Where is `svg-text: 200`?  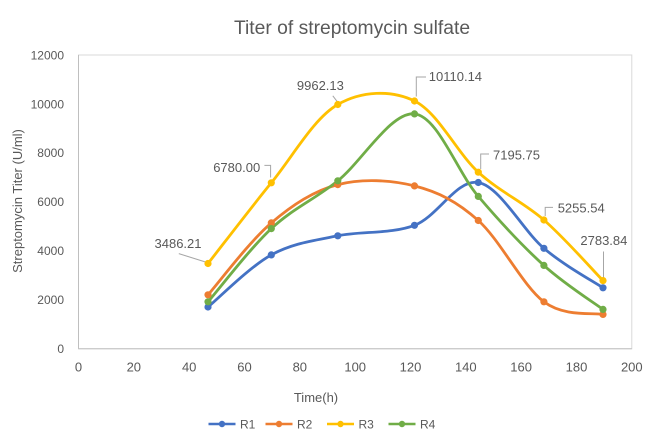 svg-text: 200 is located at coordinates (632, 367).